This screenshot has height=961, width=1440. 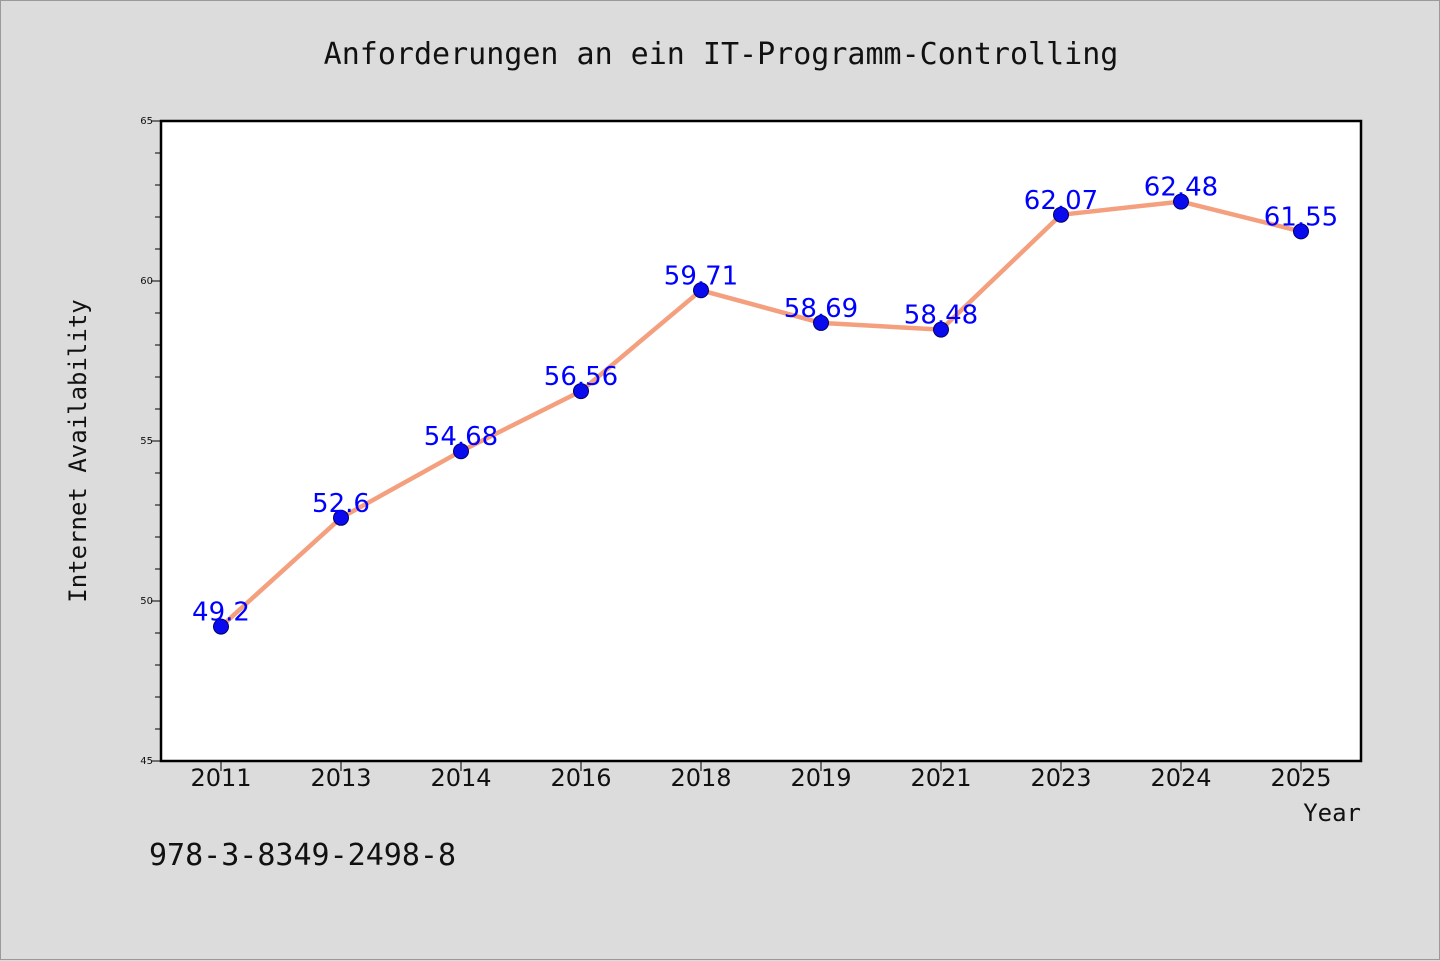 I want to click on y-tick-label: 55, so click(x=146, y=441).